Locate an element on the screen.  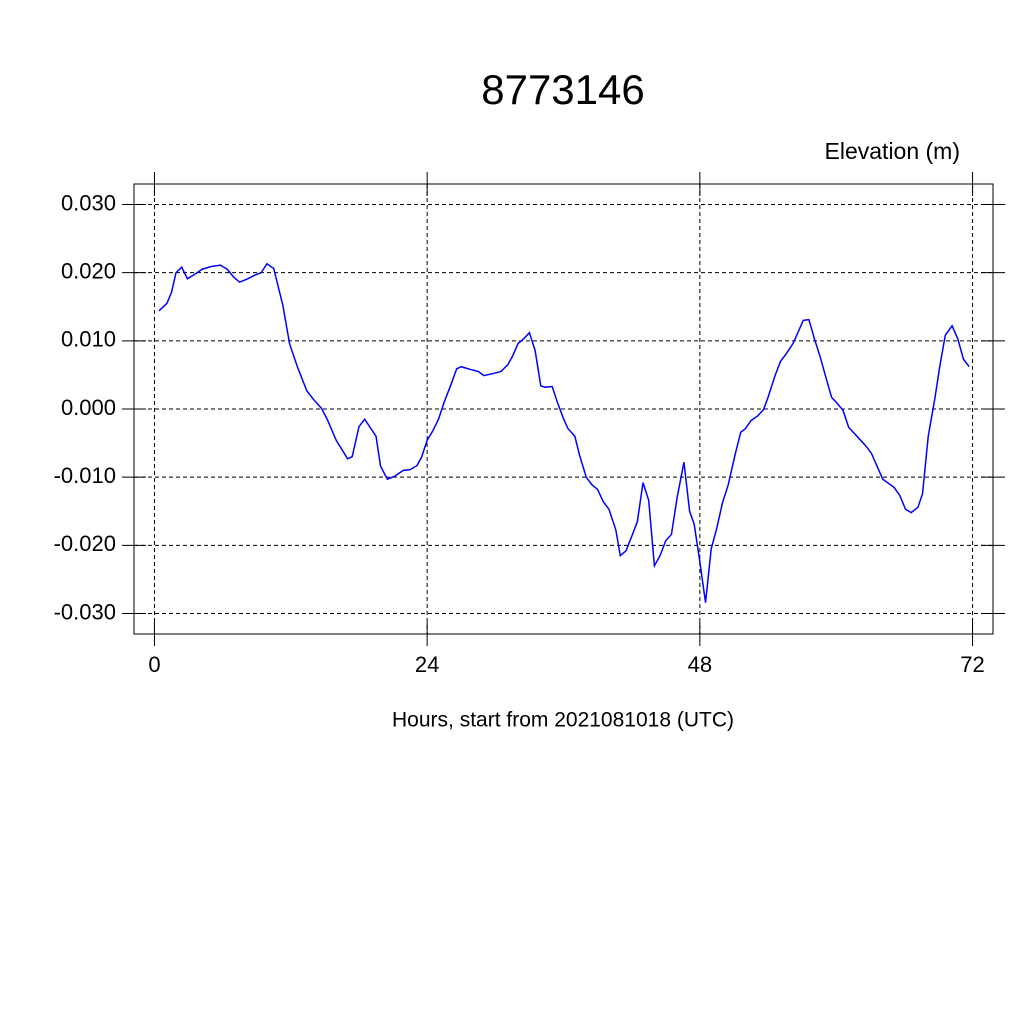
x-tick-label: 24 is located at coordinates (427, 664).